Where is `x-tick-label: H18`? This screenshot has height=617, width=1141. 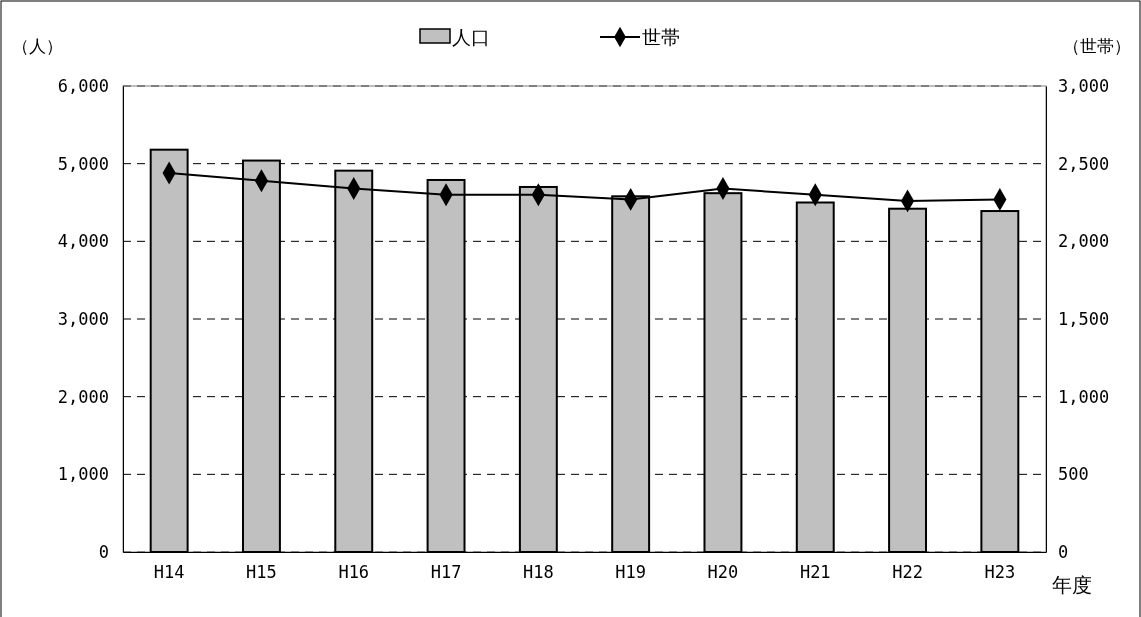
x-tick-label: H18 is located at coordinates (538, 572).